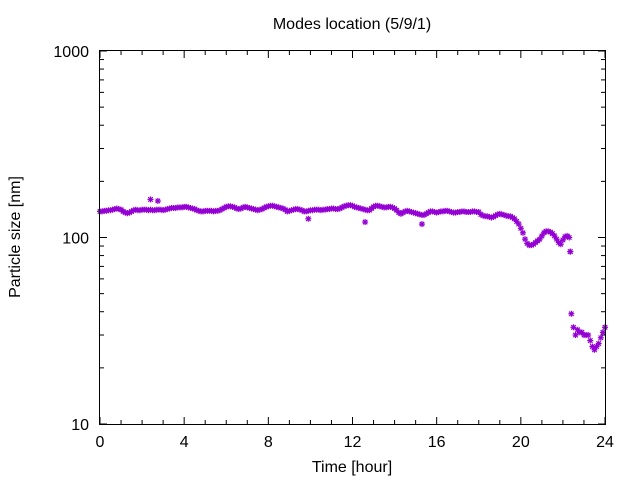 The width and height of the screenshot is (640, 480). Describe the element at coordinates (605, 442) in the screenshot. I see `x-tick-label: 24` at that location.